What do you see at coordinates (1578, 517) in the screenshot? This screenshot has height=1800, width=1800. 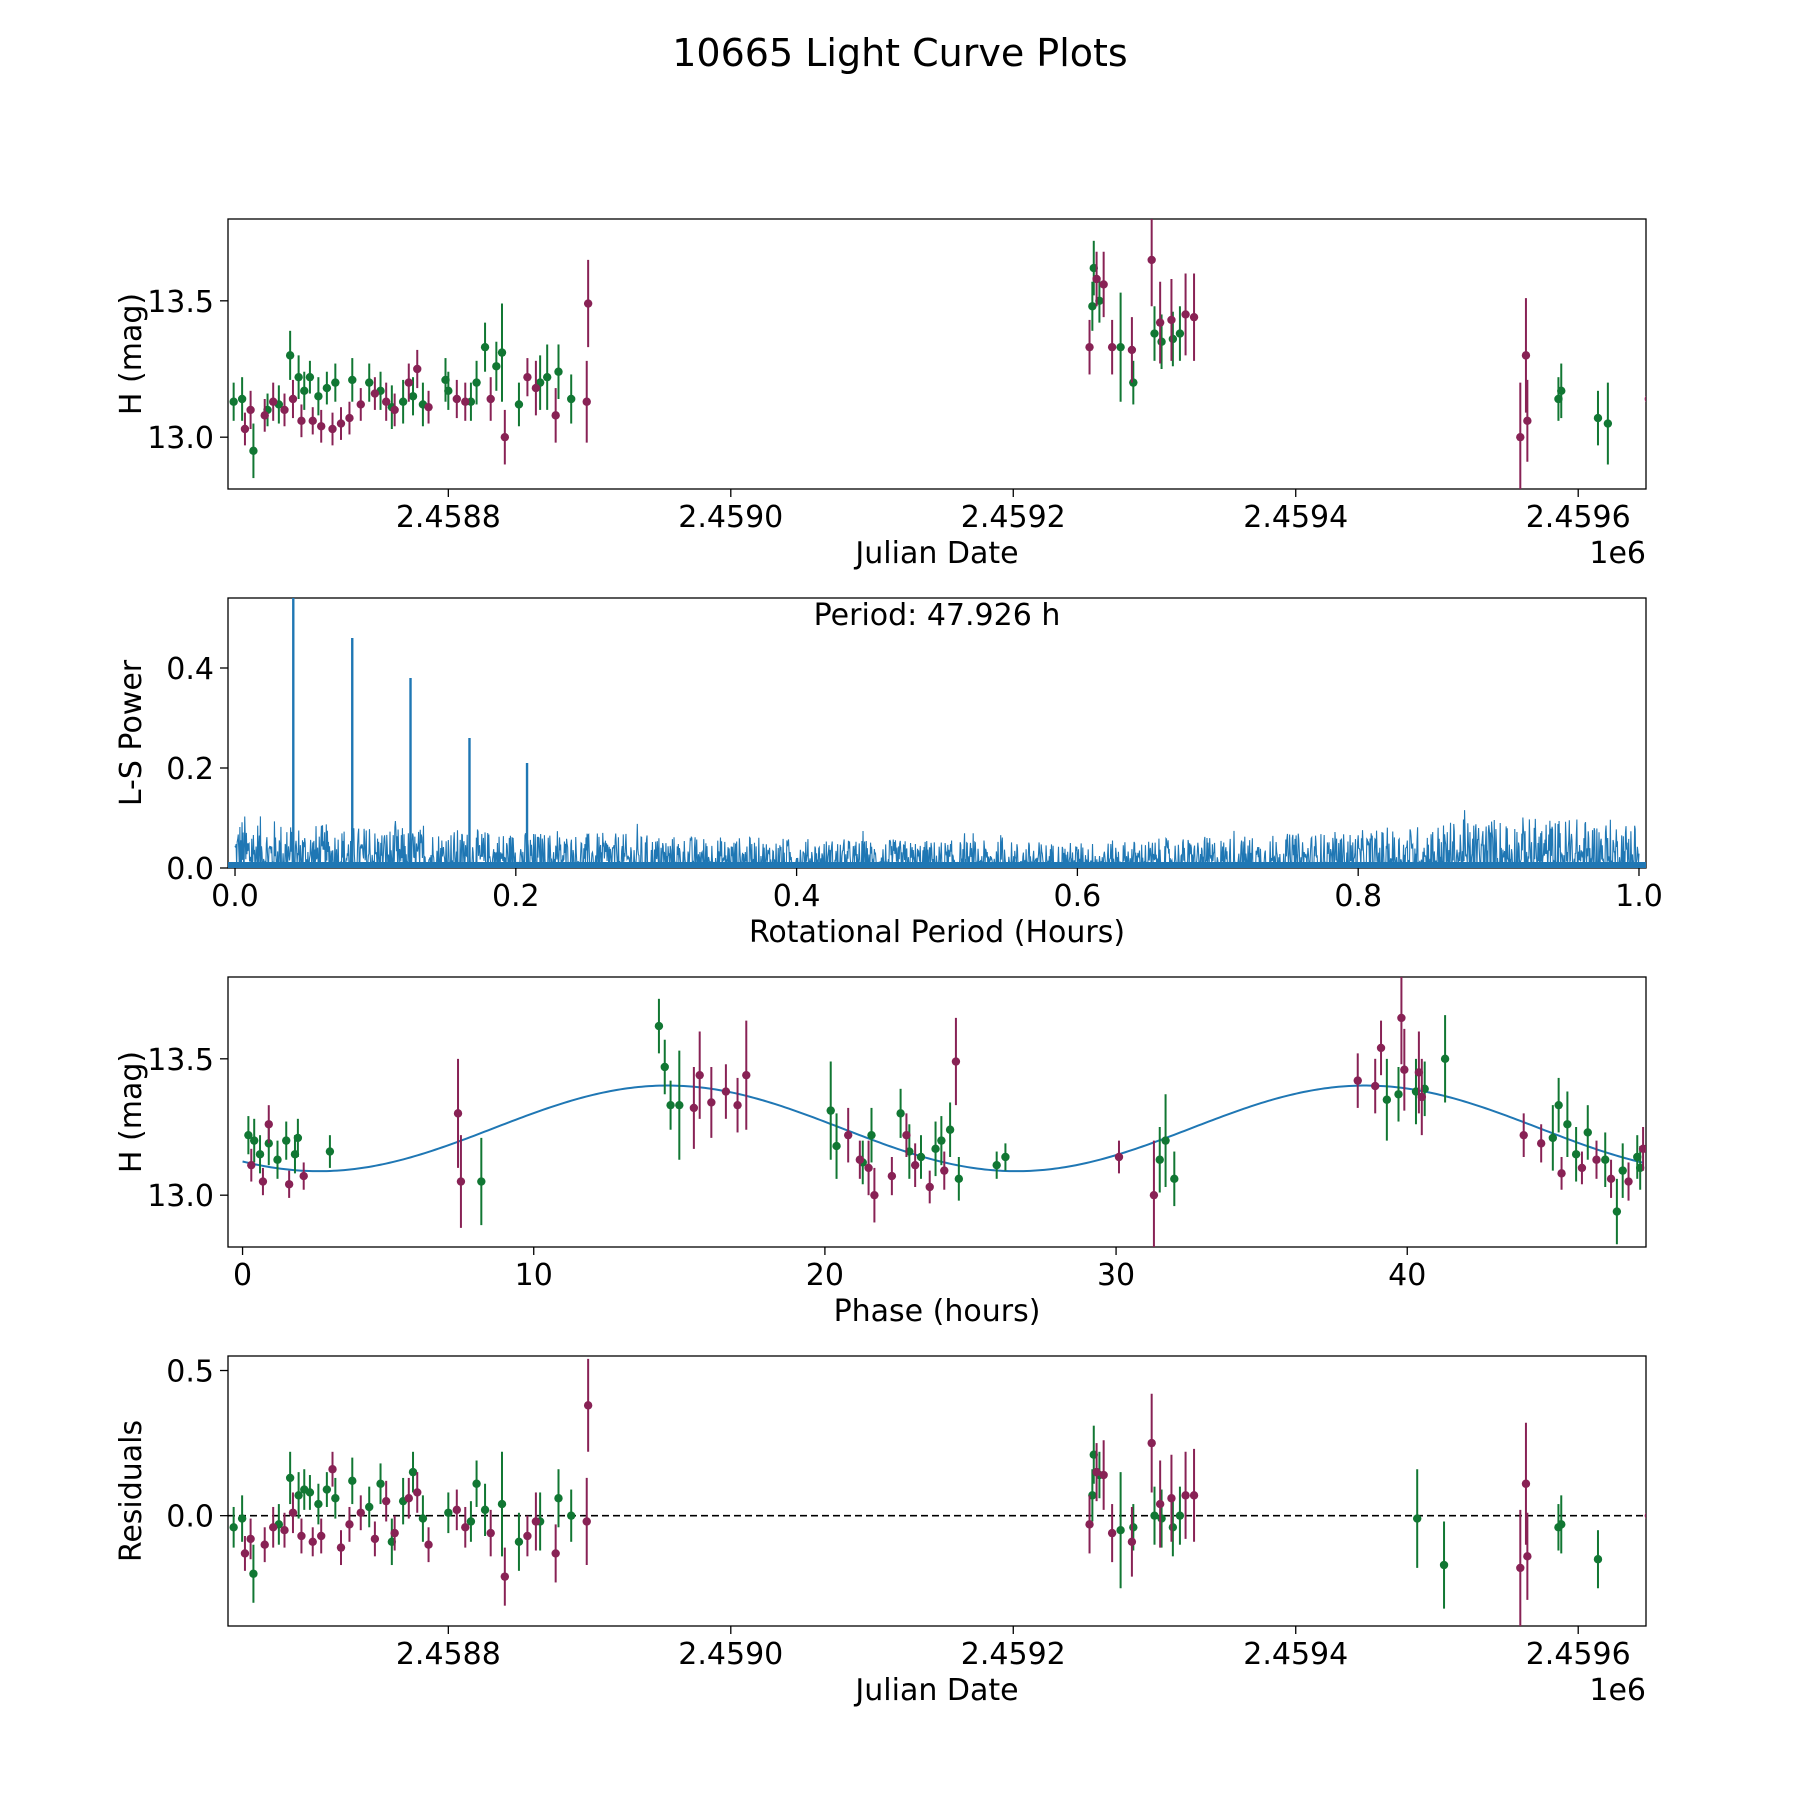 I see `x-tick-label: 2.4596` at bounding box center [1578, 517].